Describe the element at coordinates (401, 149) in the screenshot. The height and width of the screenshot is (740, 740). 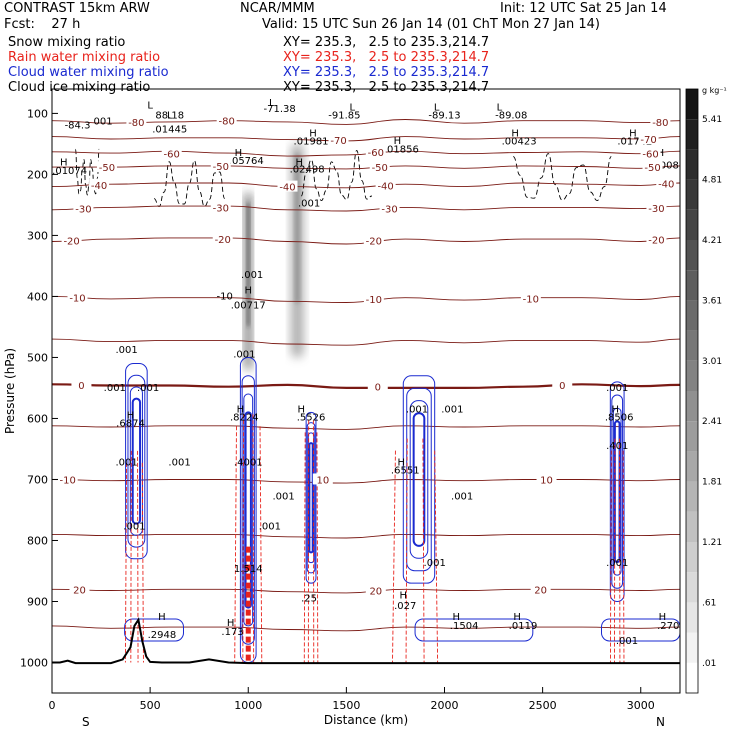
I see `annotation-label: .01856` at that location.